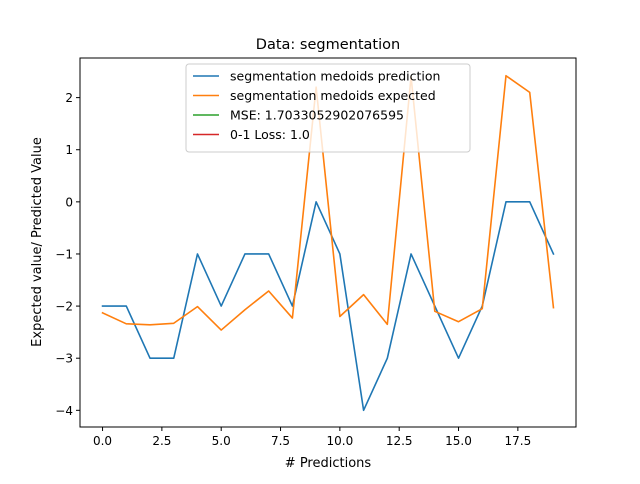 This screenshot has width=640, height=484. Describe the element at coordinates (517, 441) in the screenshot. I see `x-tick-label: 17.5` at that location.